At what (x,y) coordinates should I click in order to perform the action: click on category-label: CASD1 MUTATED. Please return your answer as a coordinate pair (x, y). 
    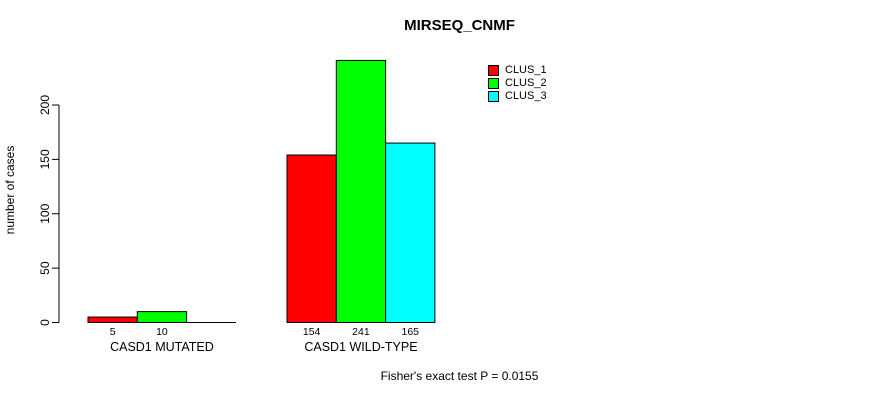
    Looking at the image, I should click on (162, 347).